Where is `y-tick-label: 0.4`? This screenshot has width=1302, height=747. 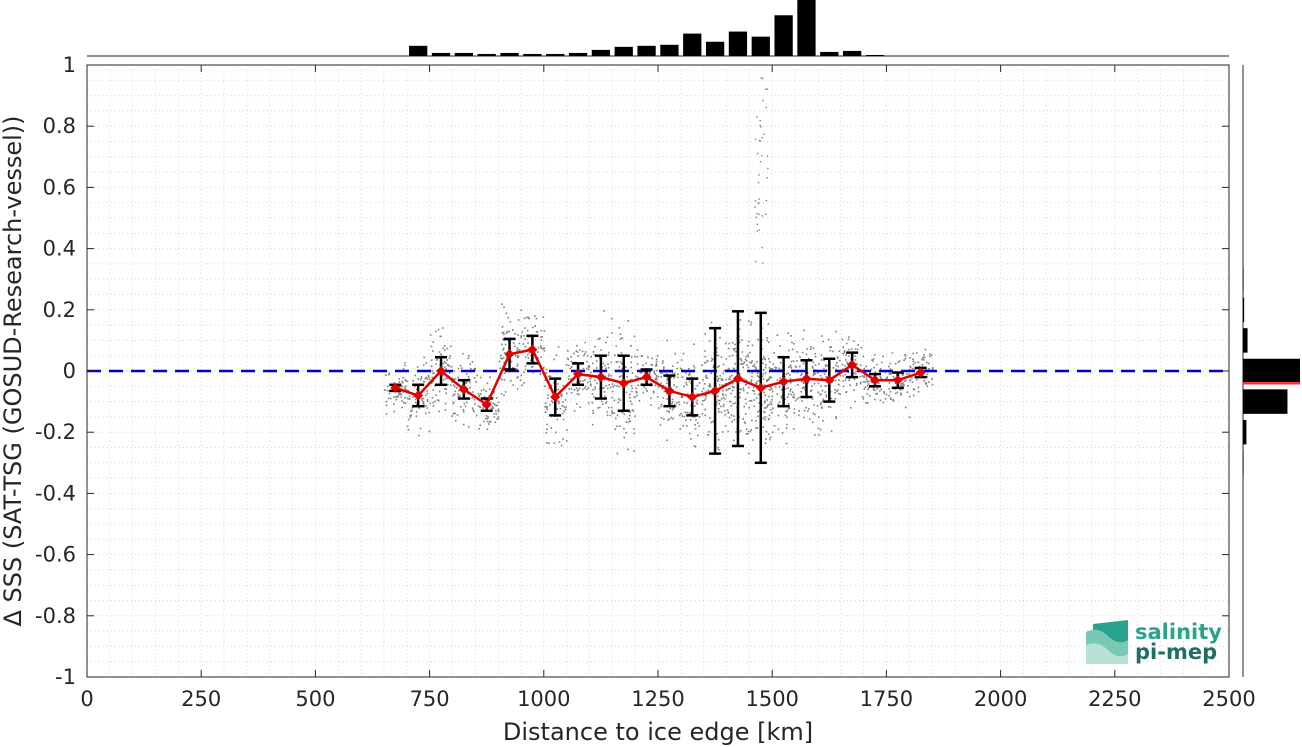 y-tick-label: 0.4 is located at coordinates (59, 249).